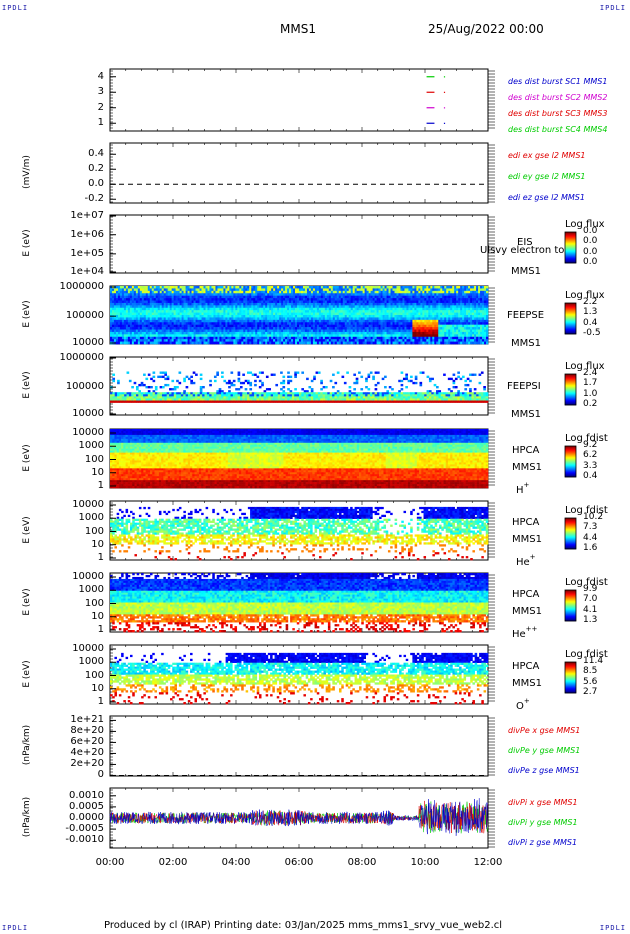 Image resolution: width=630 pixels, height=934 pixels. Describe the element at coordinates (302, 746) in the screenshot. I see `panel-frame-divpe` at that location.